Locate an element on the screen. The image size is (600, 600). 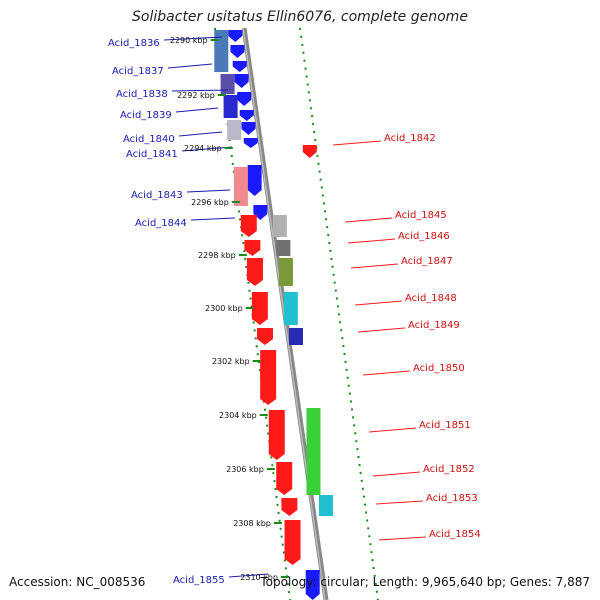
tick-label: 2306 kbp is located at coordinates (245, 469).